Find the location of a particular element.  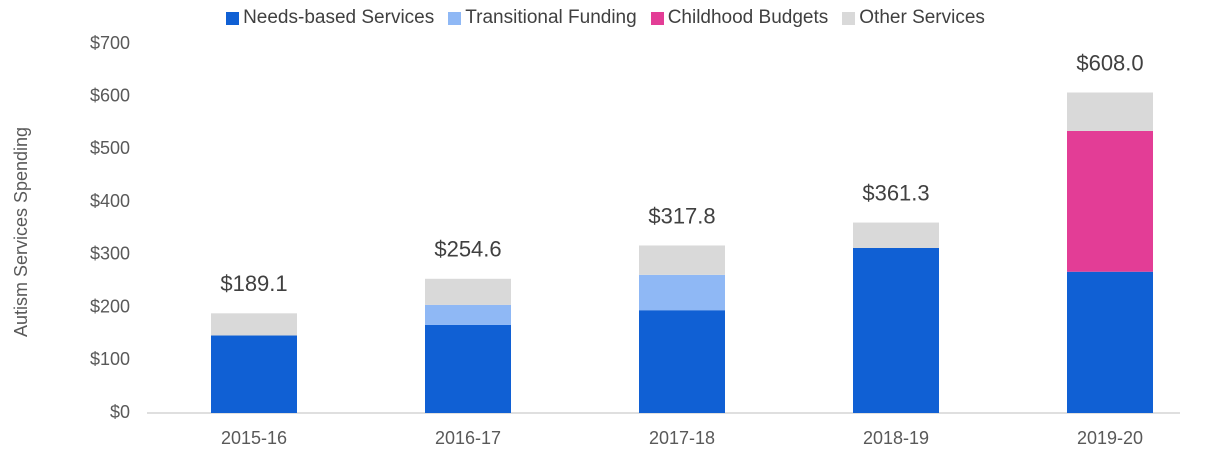

y-tick-label: $600 is located at coordinates (110, 95).